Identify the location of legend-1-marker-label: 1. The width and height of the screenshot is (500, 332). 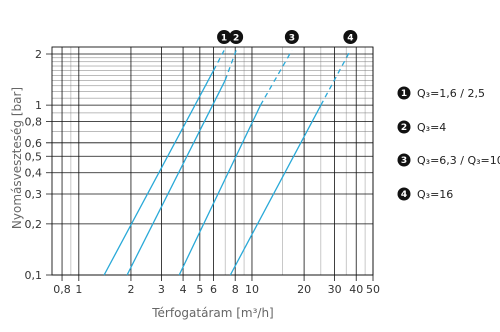
(404, 94).